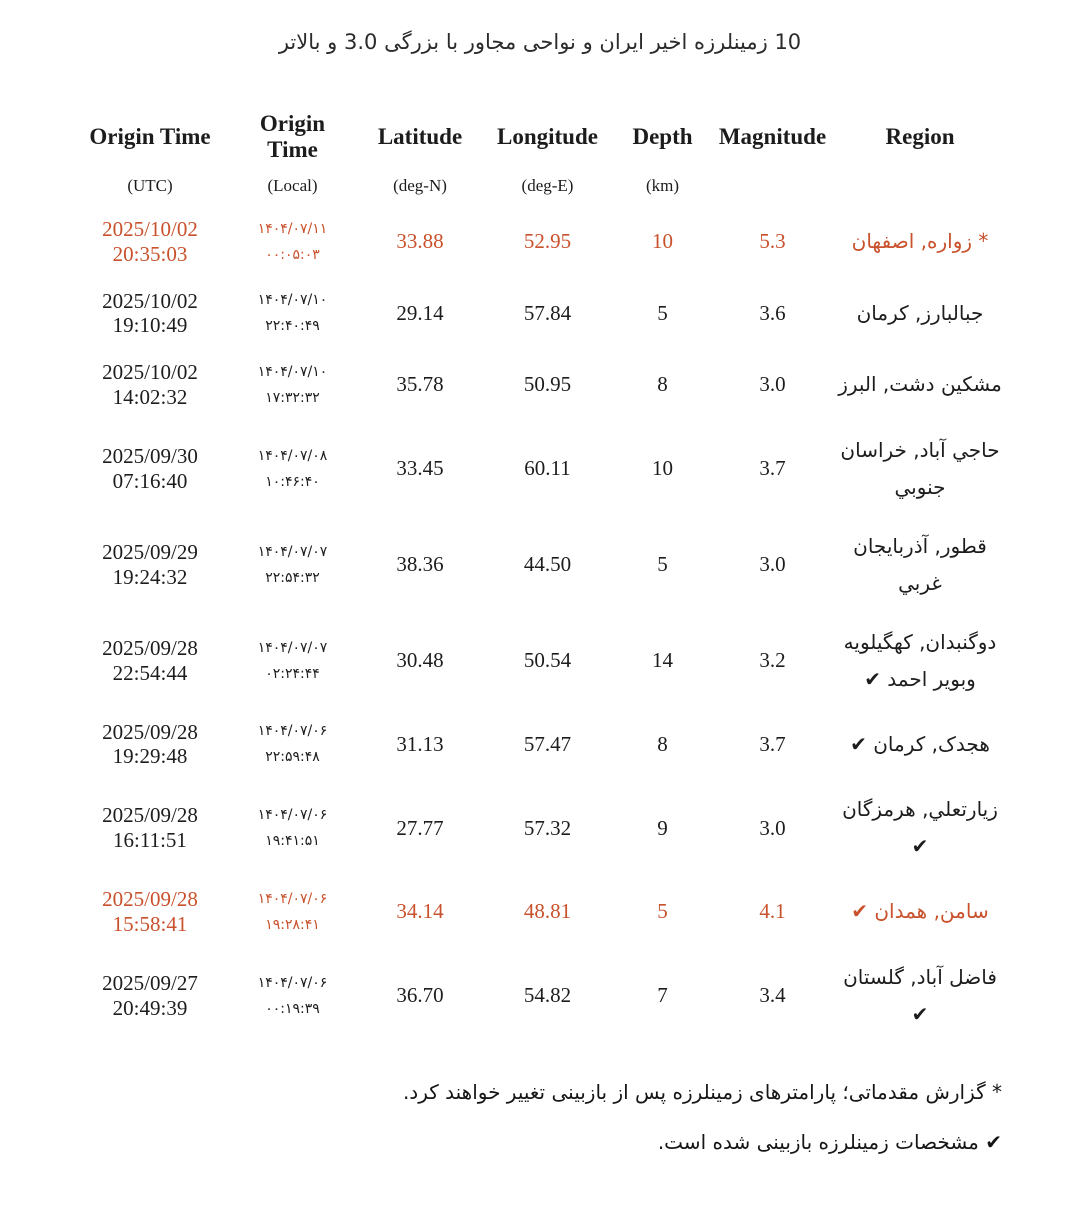  What do you see at coordinates (547, 137) in the screenshot?
I see `column-label: Longitude` at bounding box center [547, 137].